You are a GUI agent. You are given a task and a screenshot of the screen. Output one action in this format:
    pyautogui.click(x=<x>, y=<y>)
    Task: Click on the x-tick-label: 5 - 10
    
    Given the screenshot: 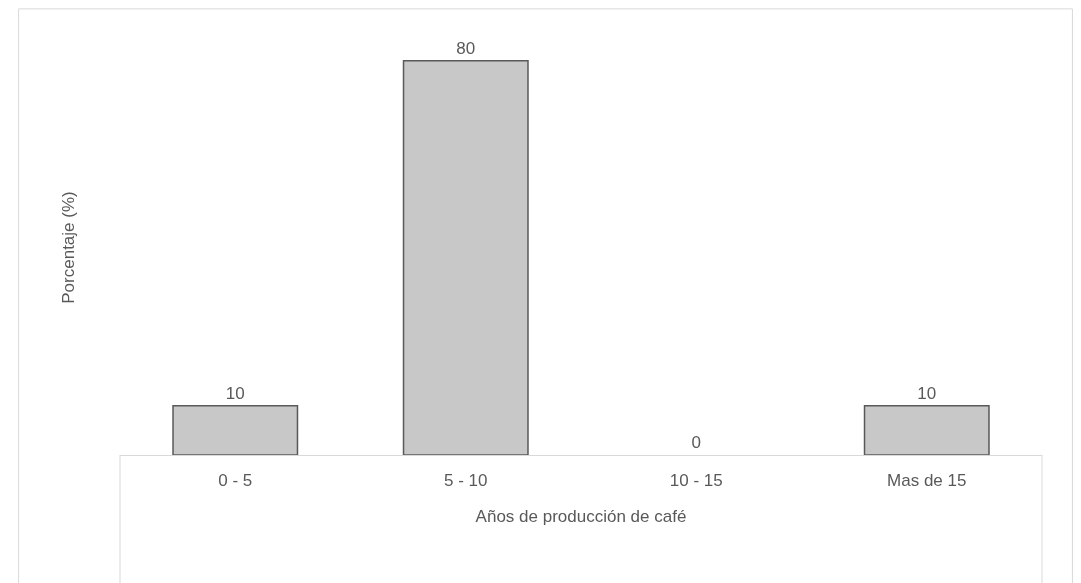 What is the action you would take?
    pyautogui.click(x=466, y=481)
    